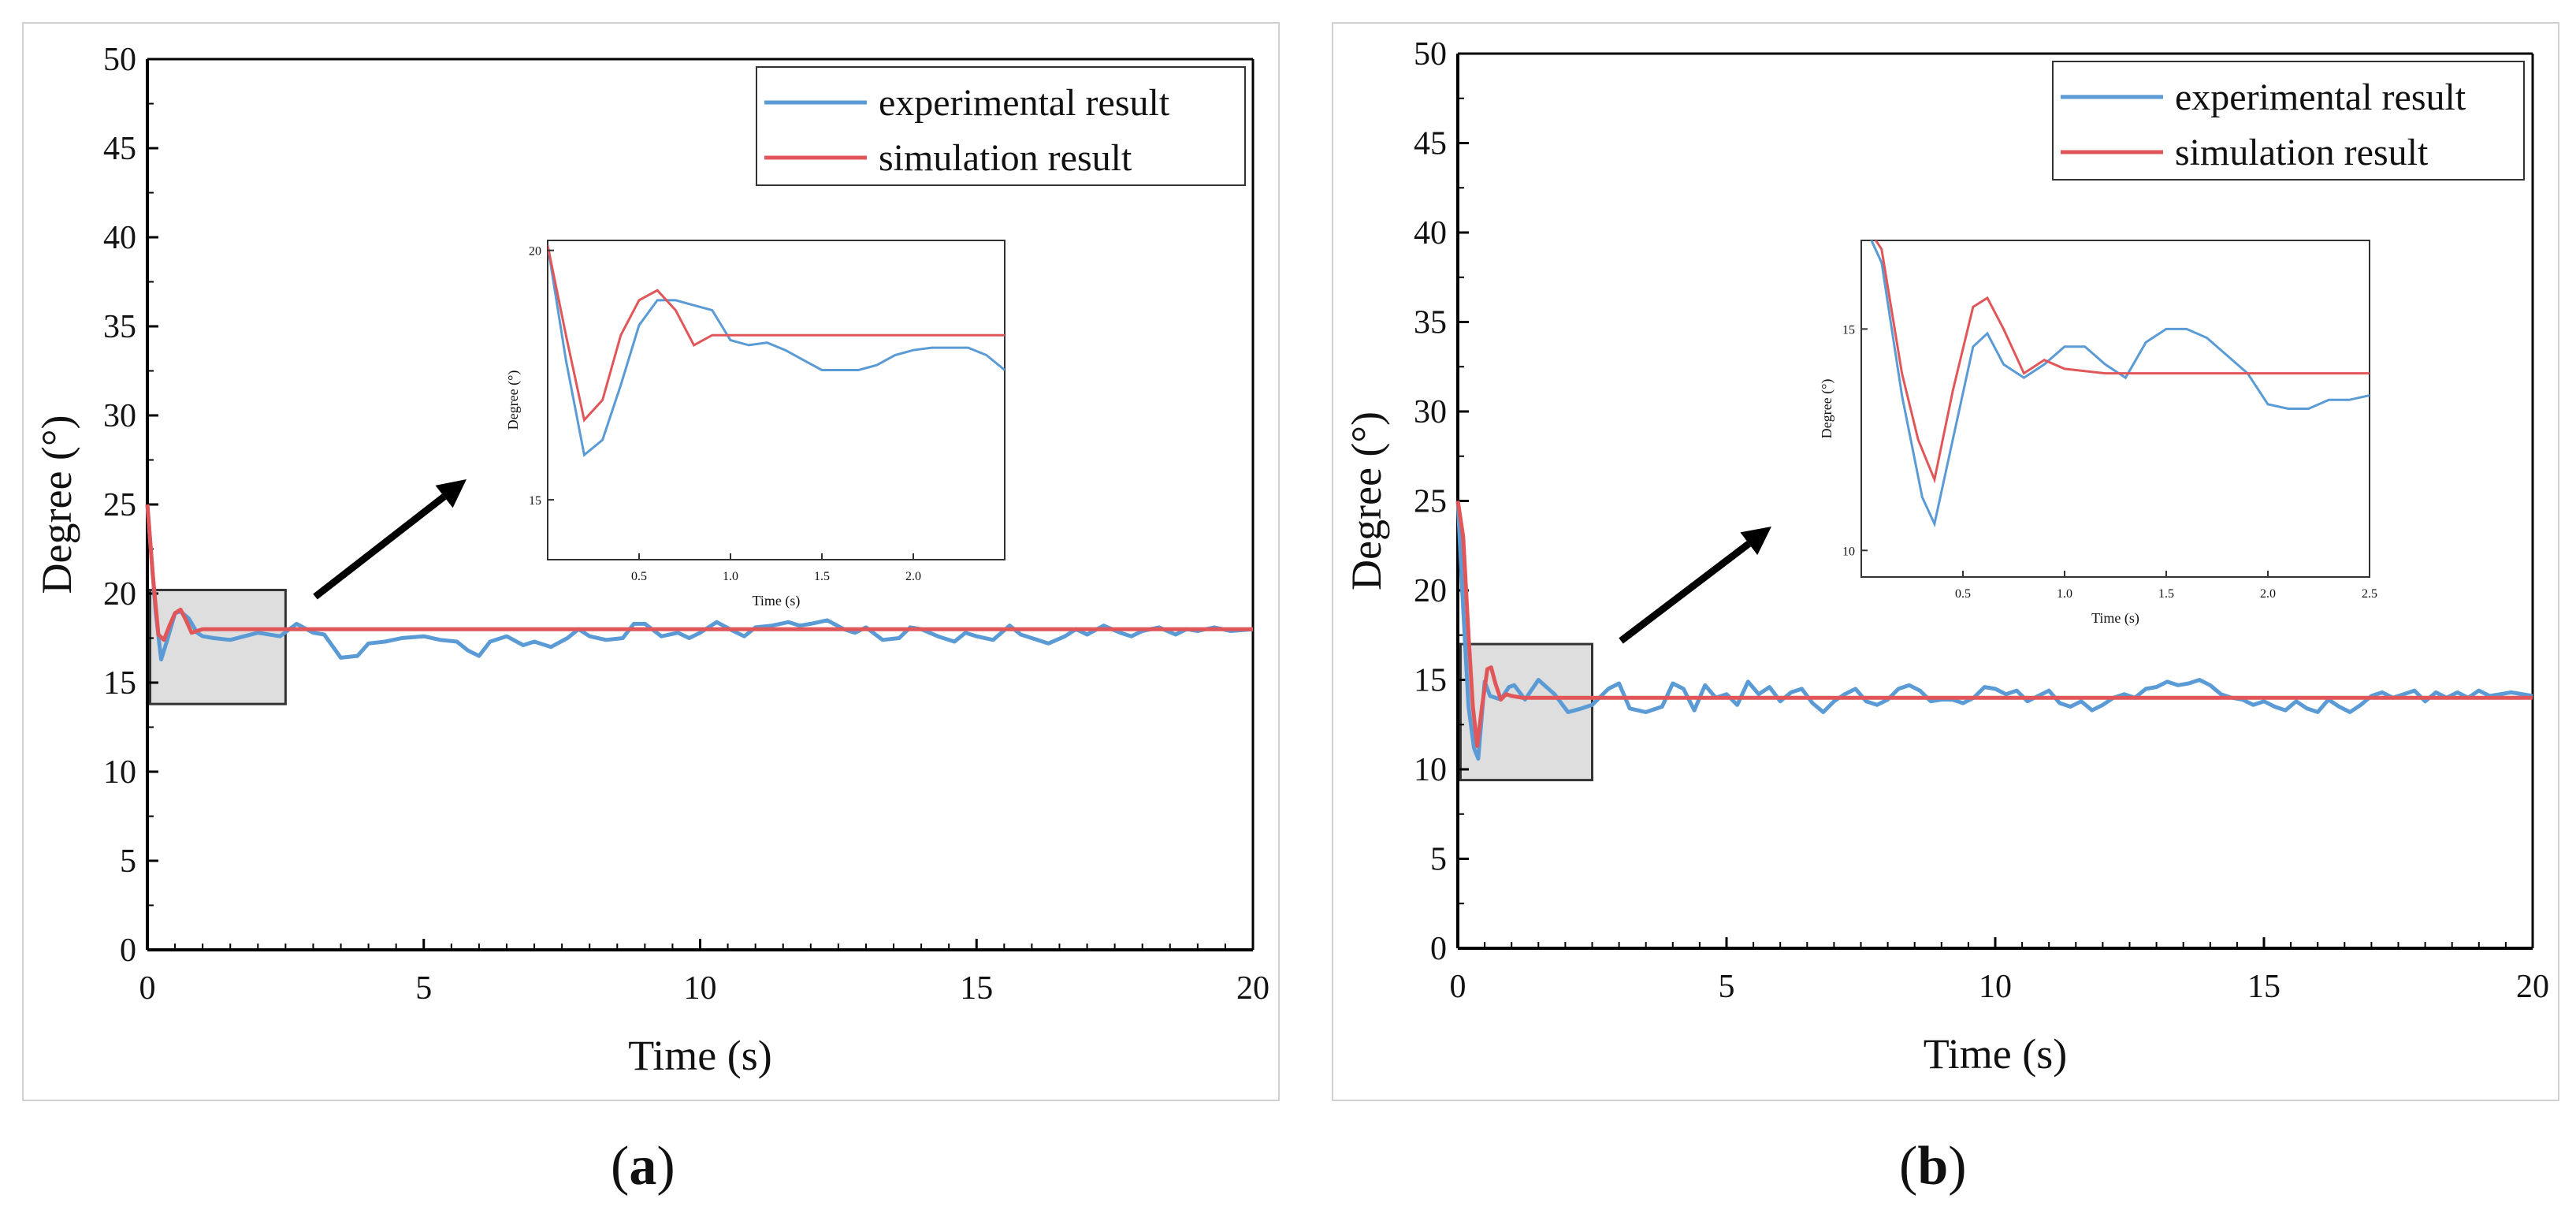 The image size is (2576, 1221). What do you see at coordinates (218, 646) in the screenshot?
I see `zoom-box` at bounding box center [218, 646].